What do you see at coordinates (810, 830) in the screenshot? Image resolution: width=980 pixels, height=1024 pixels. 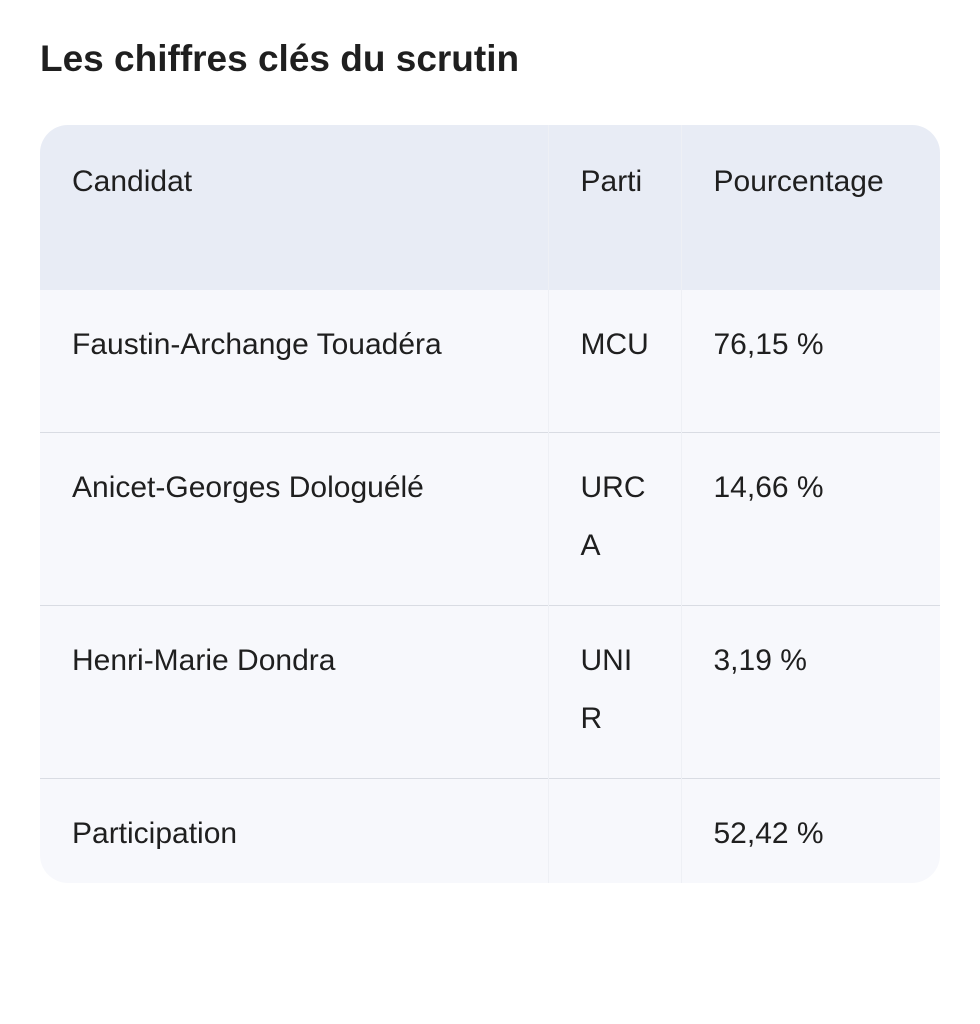 I see `cell-pourcentage: 52,42 %` at bounding box center [810, 830].